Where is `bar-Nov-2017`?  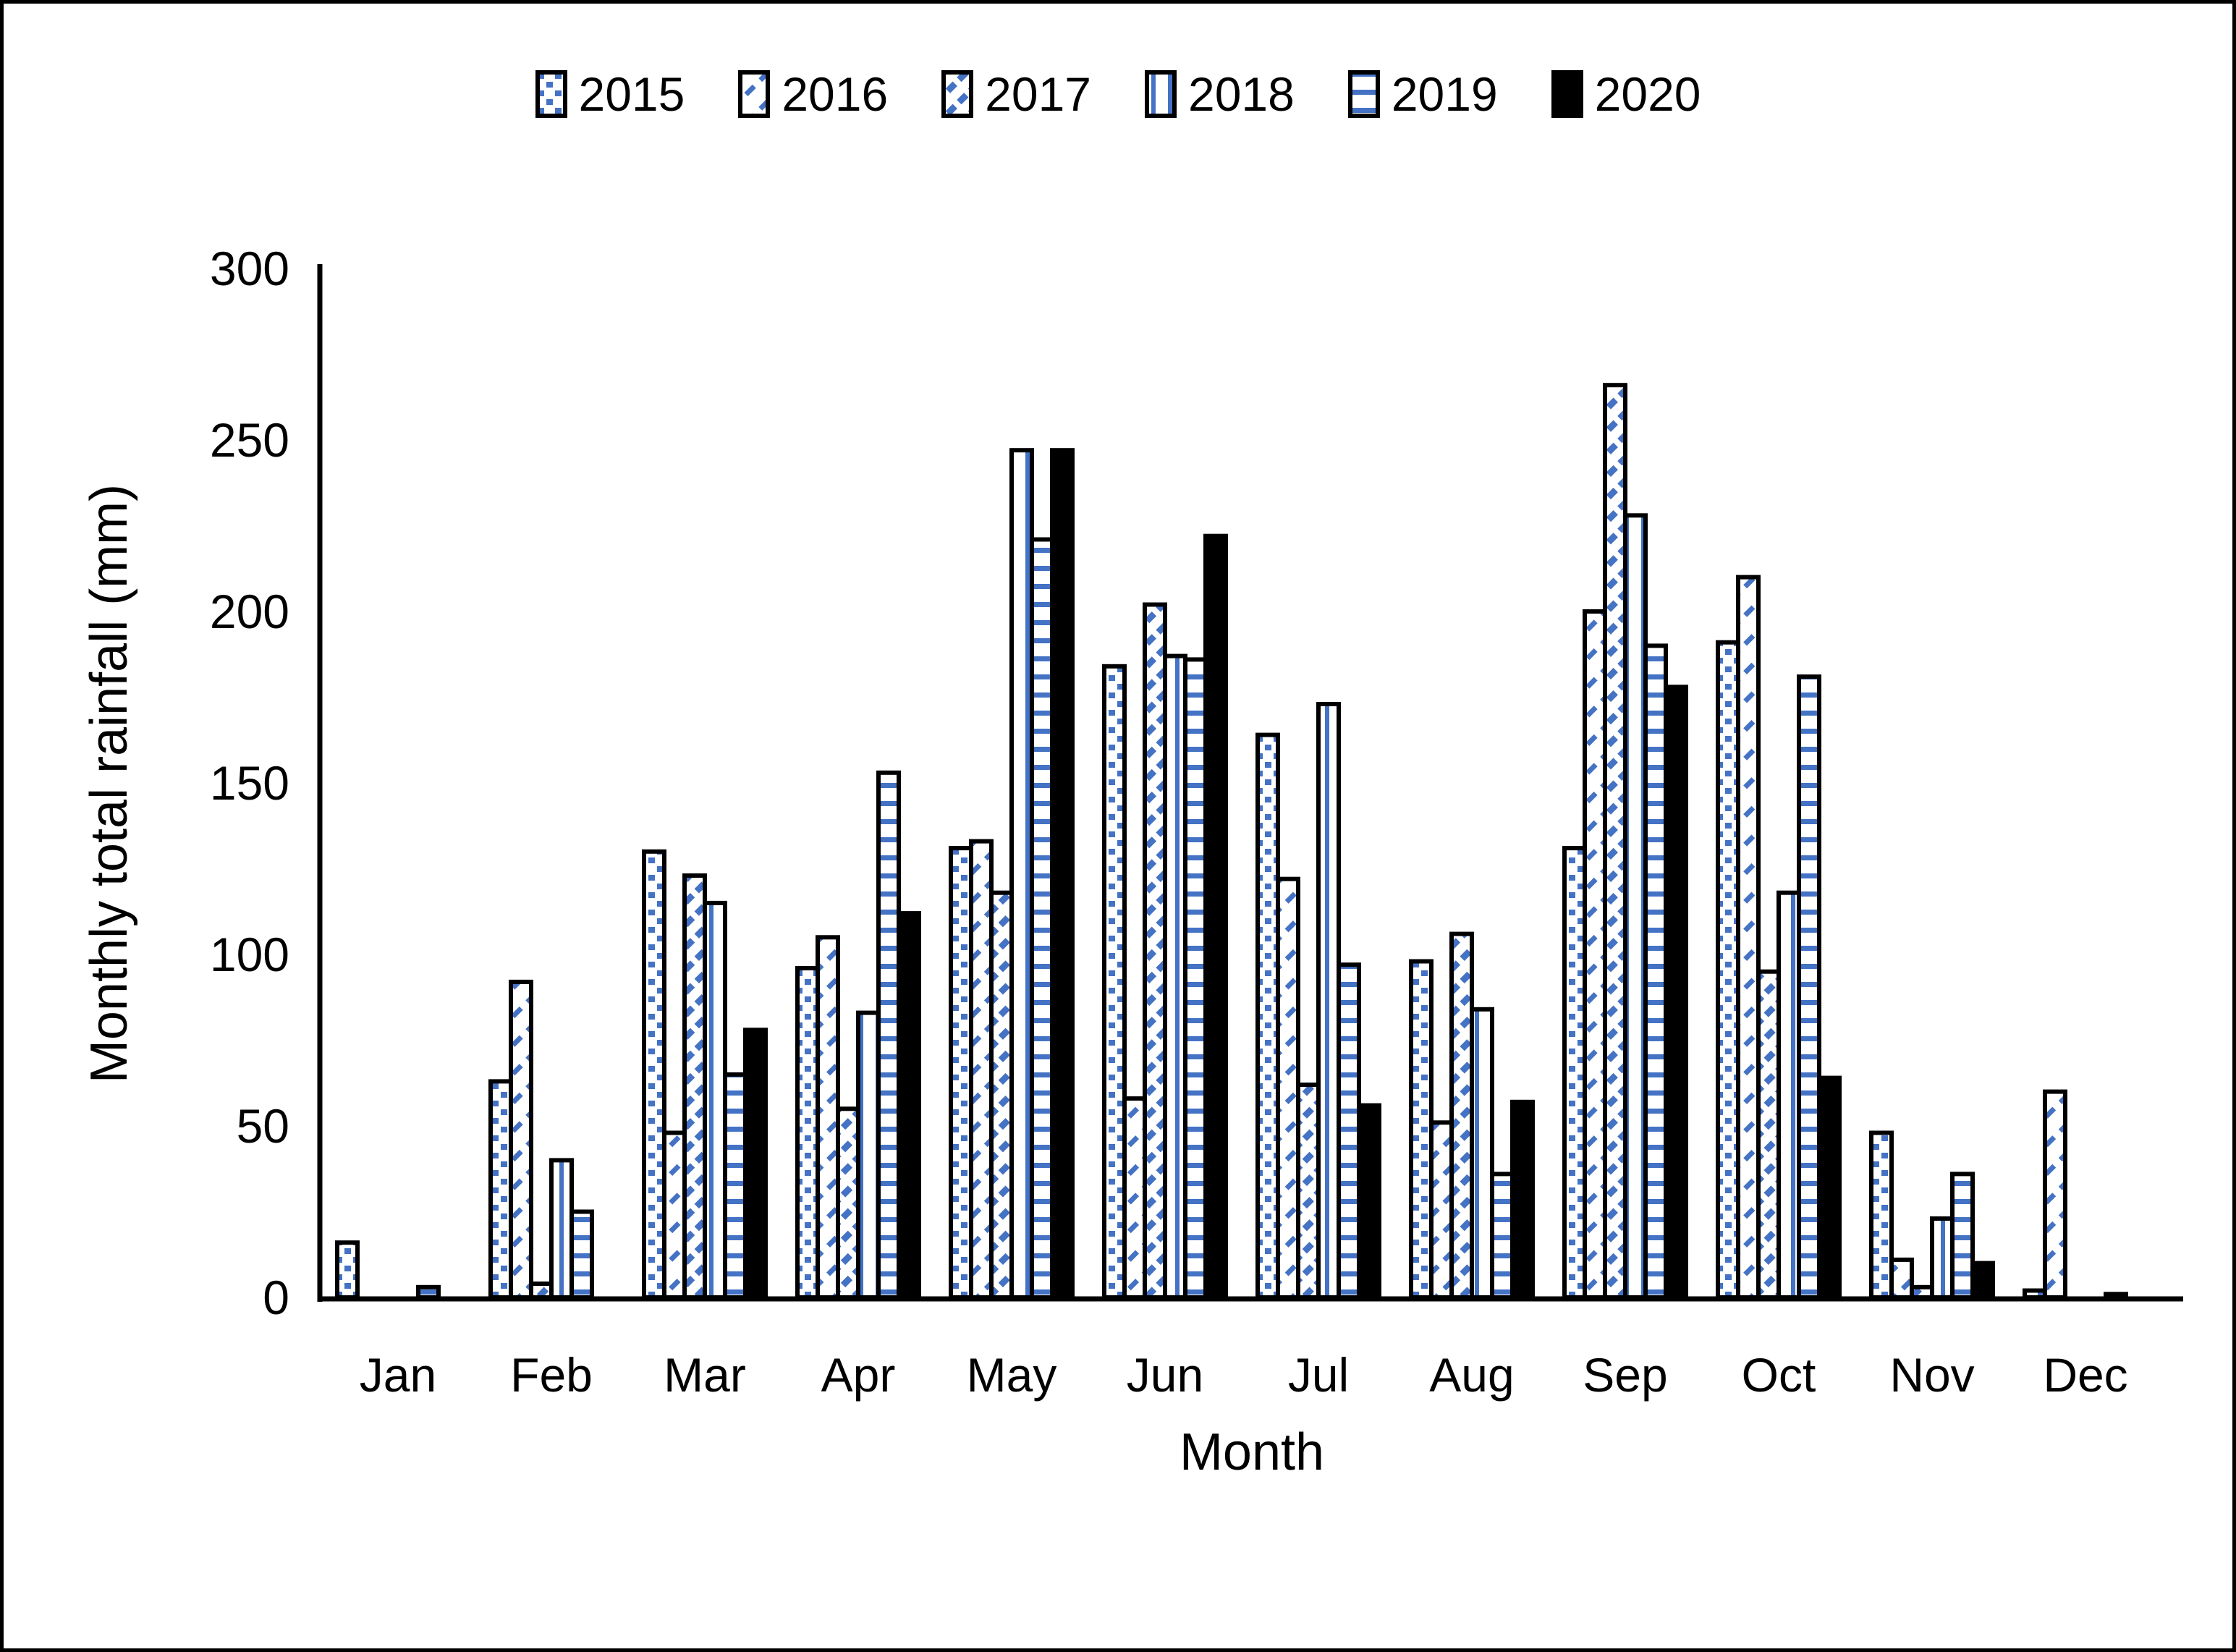 bar-Nov-2017 is located at coordinates (1922, 1292).